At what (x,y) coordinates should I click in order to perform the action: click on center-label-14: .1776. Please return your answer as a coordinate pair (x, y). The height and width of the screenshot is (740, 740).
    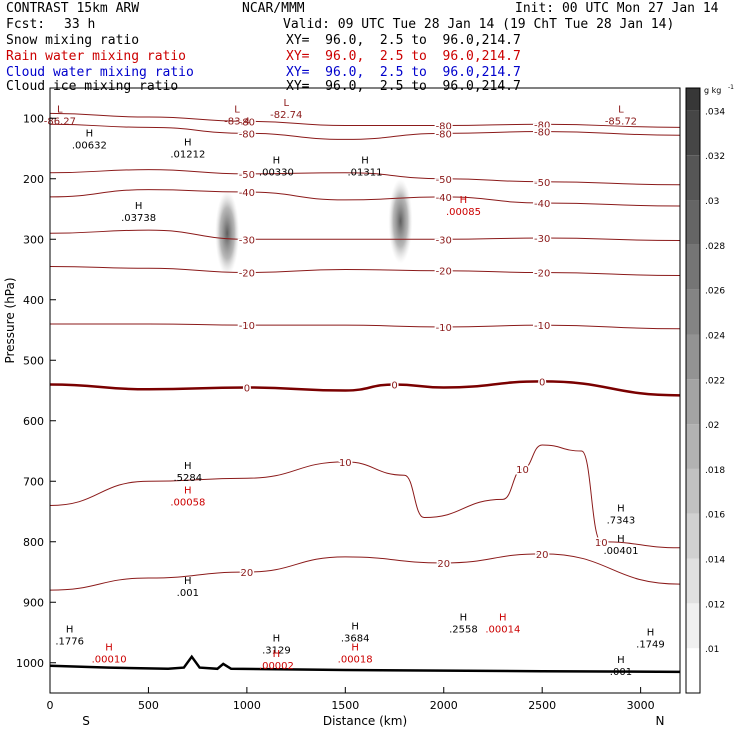
    Looking at the image, I should click on (69, 642).